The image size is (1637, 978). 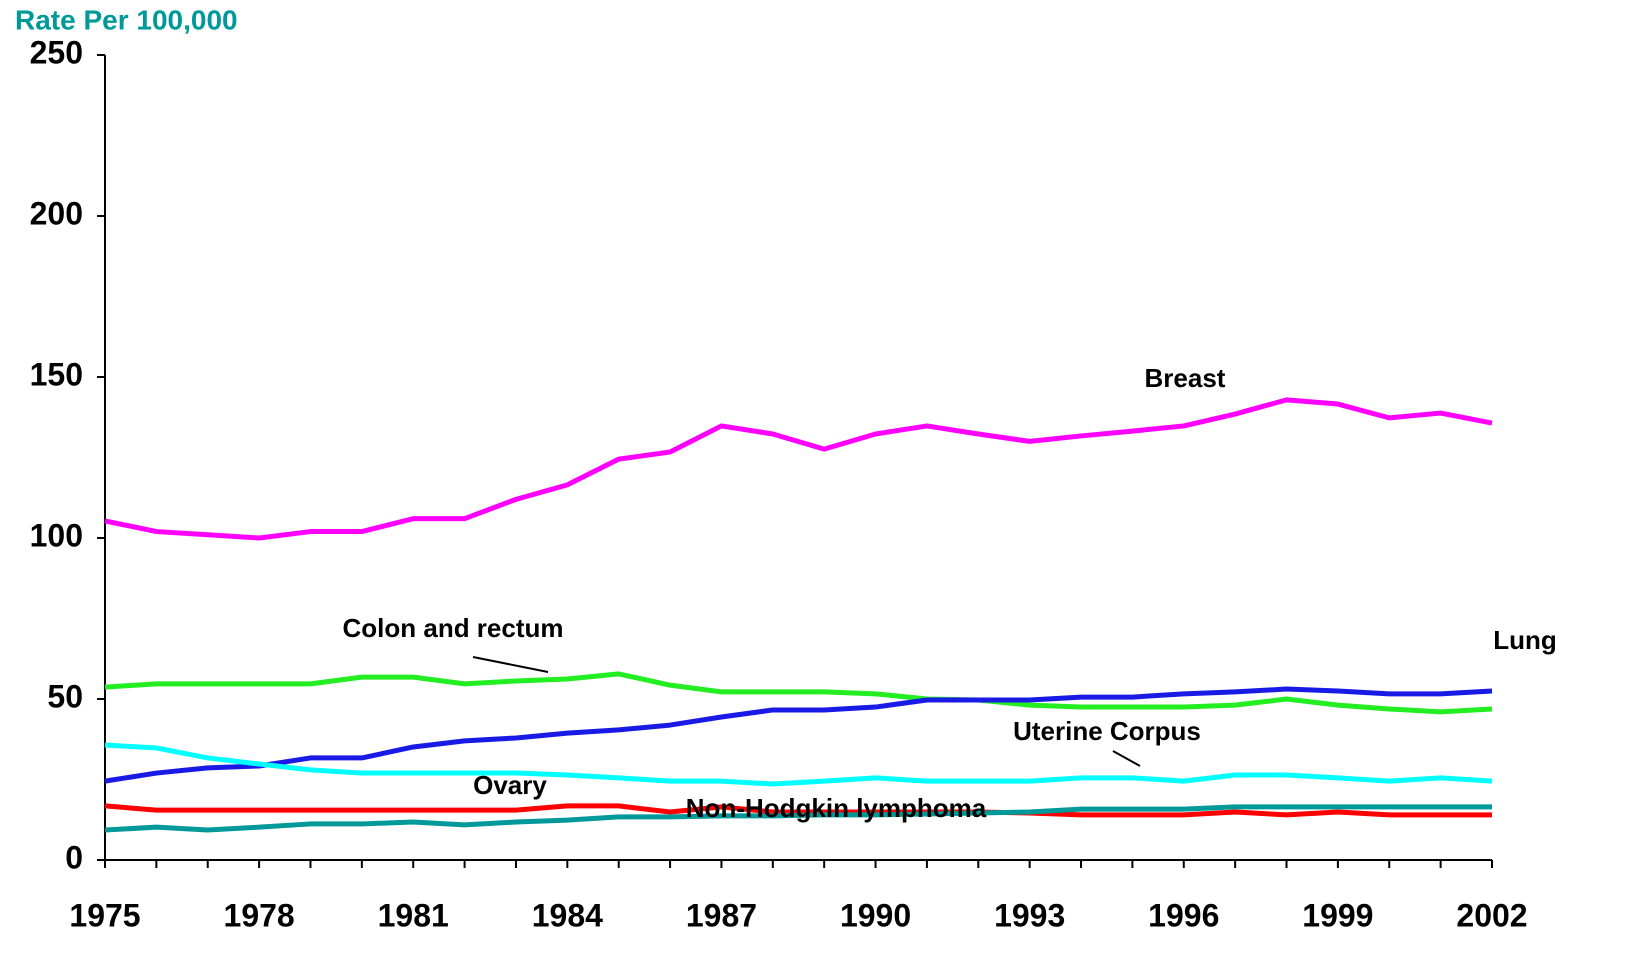 What do you see at coordinates (1491, 915) in the screenshot?
I see `x-tick-label: 2002` at bounding box center [1491, 915].